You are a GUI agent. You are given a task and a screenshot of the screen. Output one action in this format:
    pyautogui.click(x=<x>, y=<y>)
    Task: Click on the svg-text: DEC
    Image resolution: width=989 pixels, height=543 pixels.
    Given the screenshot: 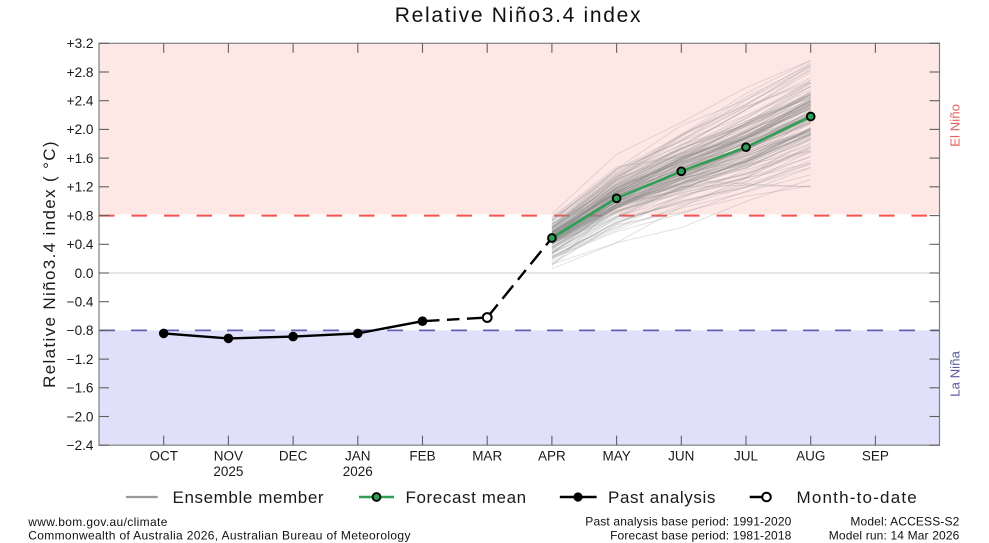 What is the action you would take?
    pyautogui.click(x=293, y=456)
    